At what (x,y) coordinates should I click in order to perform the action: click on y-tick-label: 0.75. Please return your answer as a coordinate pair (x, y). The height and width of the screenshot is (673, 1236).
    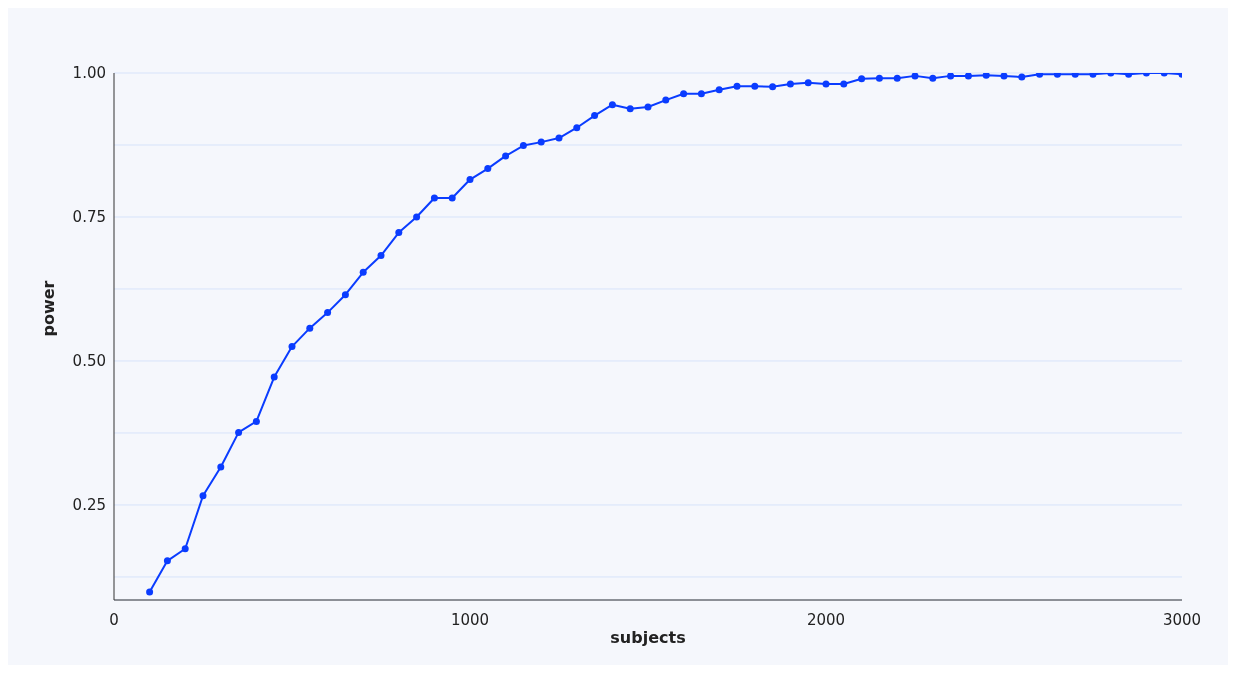
    Looking at the image, I should click on (89, 217).